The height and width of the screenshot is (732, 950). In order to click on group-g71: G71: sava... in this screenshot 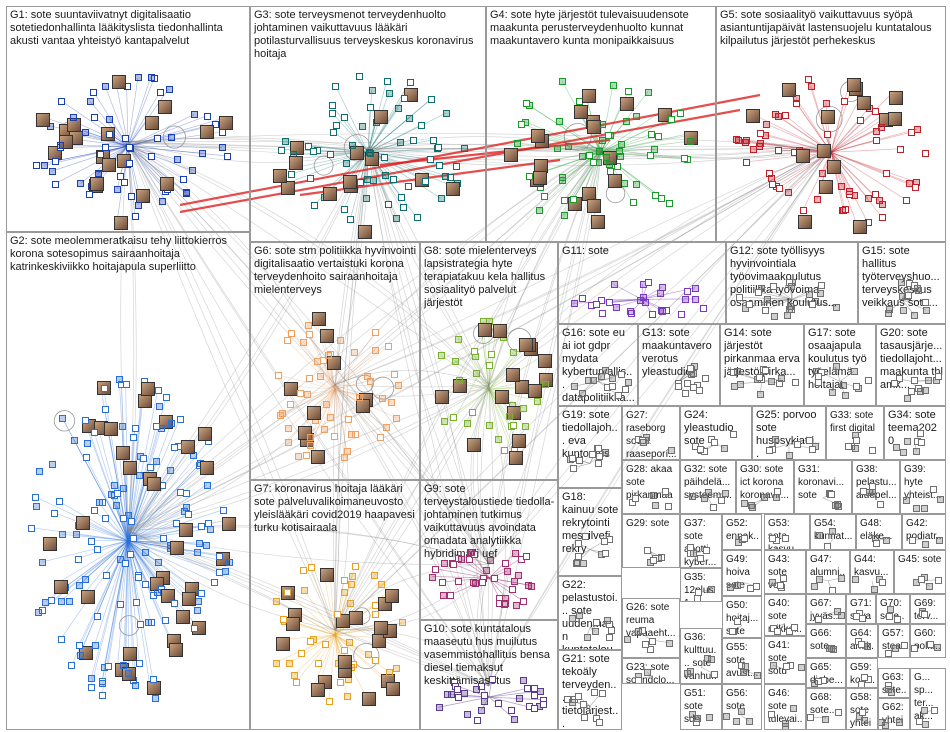, I will do `click(861, 609)`.